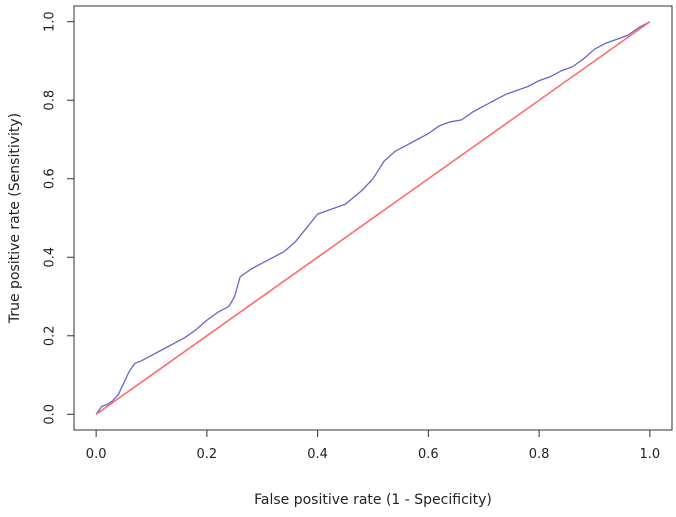 This screenshot has height=517, width=676. What do you see at coordinates (373, 500) in the screenshot?
I see `x-axis-title: False positive rate (1 - Specificity)` at bounding box center [373, 500].